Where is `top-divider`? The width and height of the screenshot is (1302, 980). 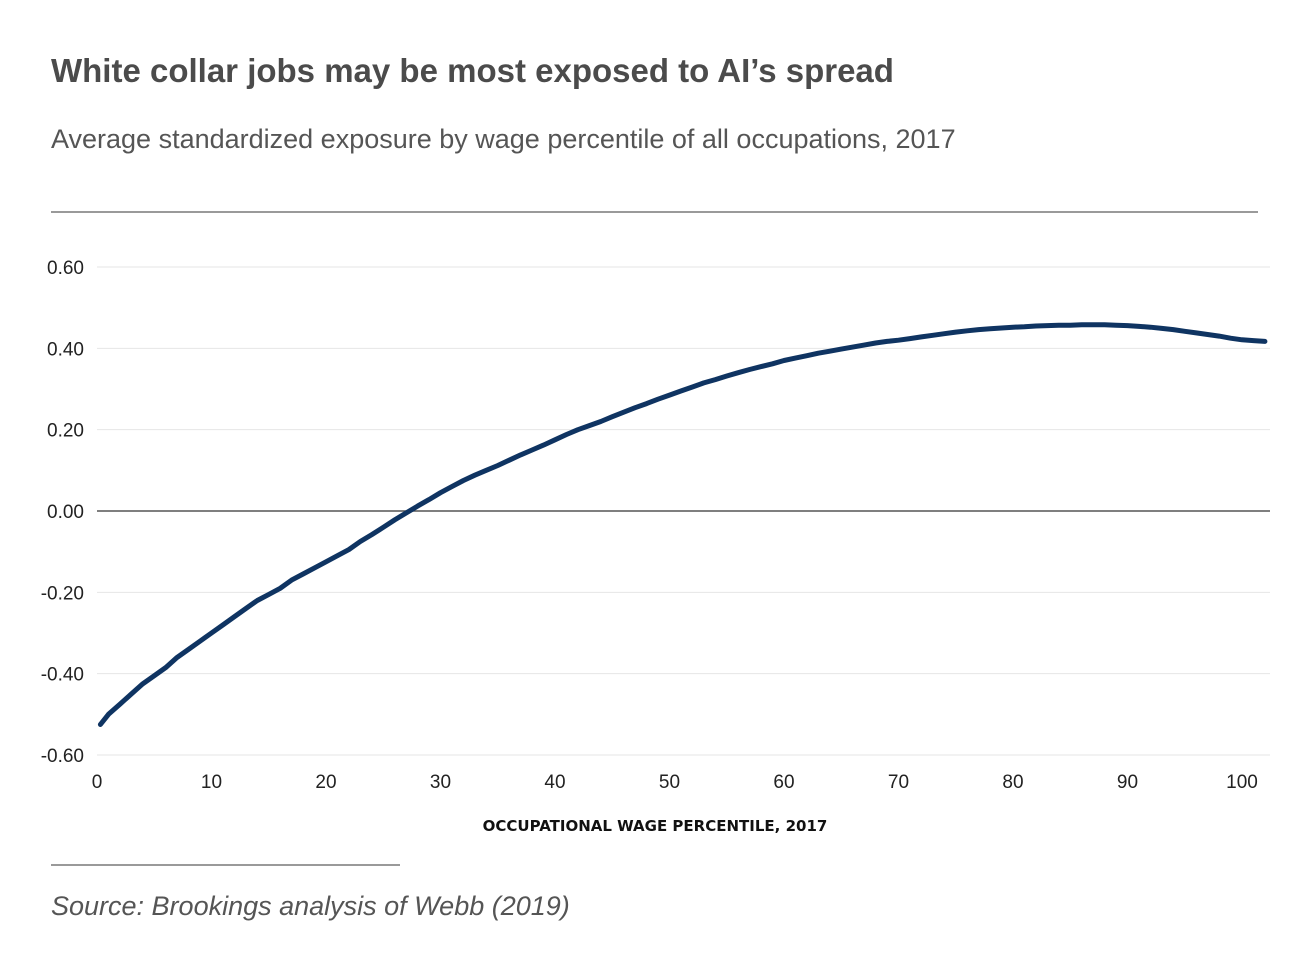
top-divider is located at coordinates (654, 212).